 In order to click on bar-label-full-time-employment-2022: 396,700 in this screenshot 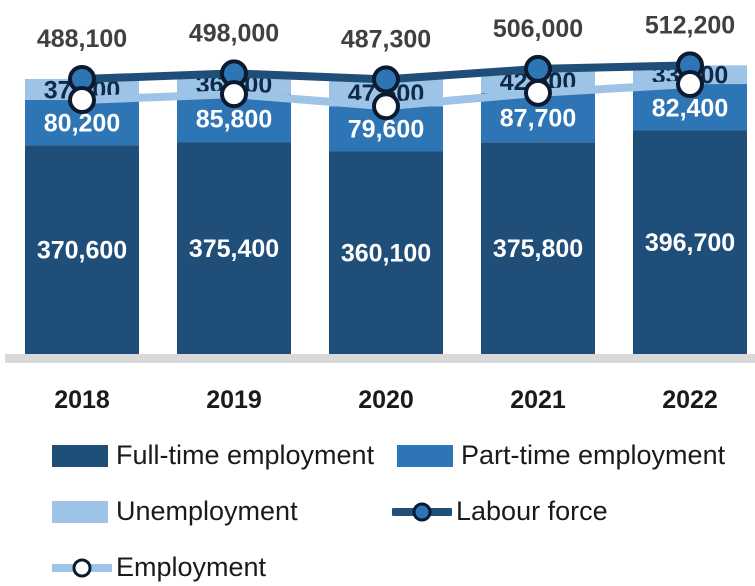, I will do `click(690, 243)`.